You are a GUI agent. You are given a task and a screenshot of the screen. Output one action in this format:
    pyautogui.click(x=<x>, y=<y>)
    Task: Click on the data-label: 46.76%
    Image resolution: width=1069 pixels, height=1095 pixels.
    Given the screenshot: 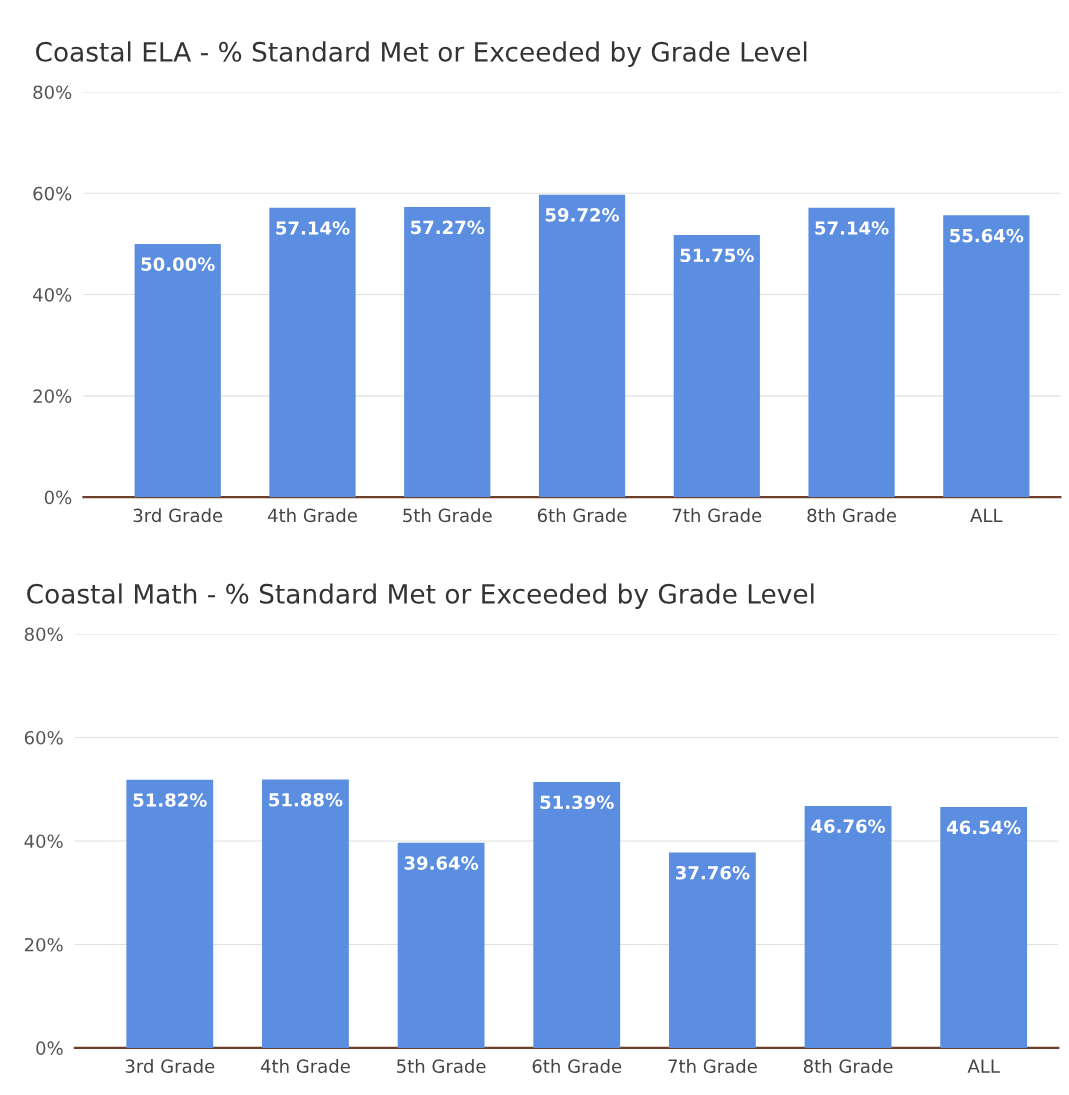 What is the action you would take?
    pyautogui.click(x=848, y=826)
    